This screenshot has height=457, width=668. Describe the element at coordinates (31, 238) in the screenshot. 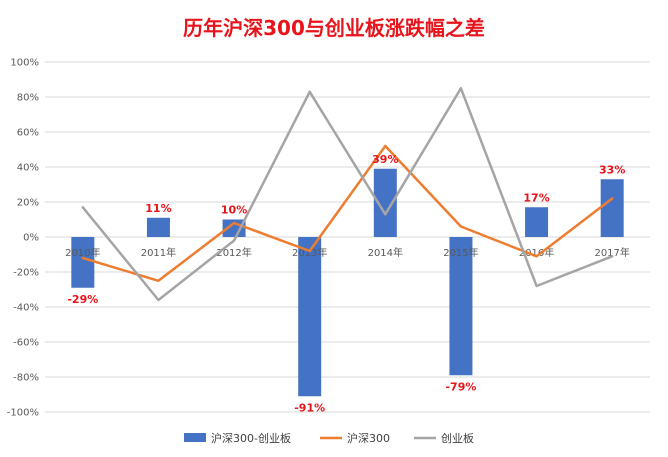

I see `y-tick-label: 0%` at that location.